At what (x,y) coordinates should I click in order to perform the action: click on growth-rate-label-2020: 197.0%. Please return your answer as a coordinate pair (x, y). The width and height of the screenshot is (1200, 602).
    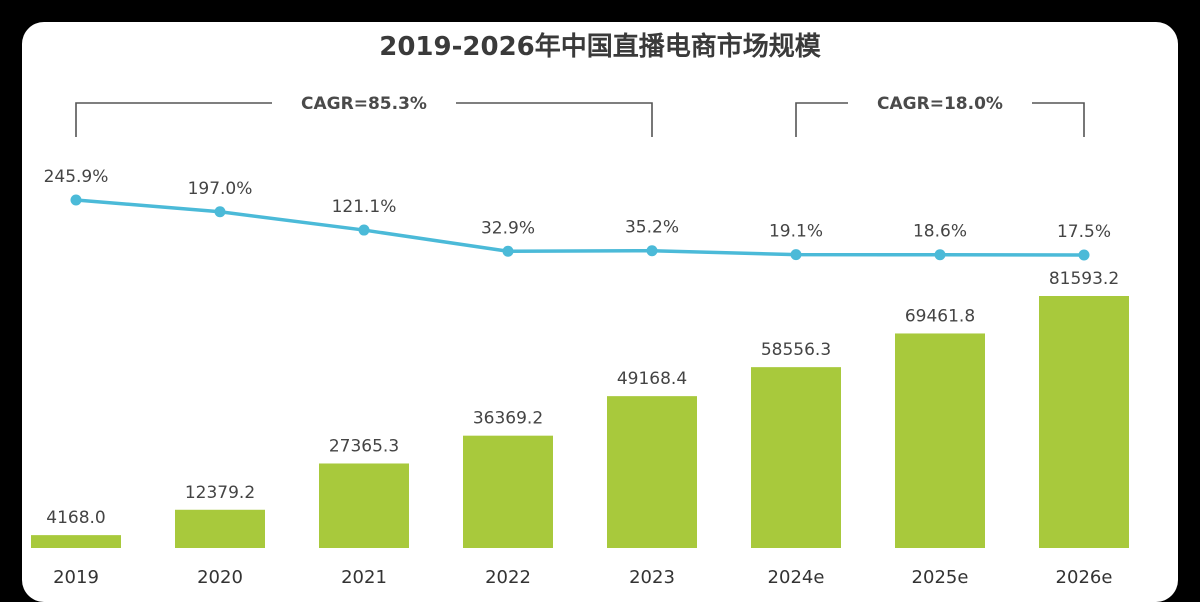
    Looking at the image, I should click on (220, 189).